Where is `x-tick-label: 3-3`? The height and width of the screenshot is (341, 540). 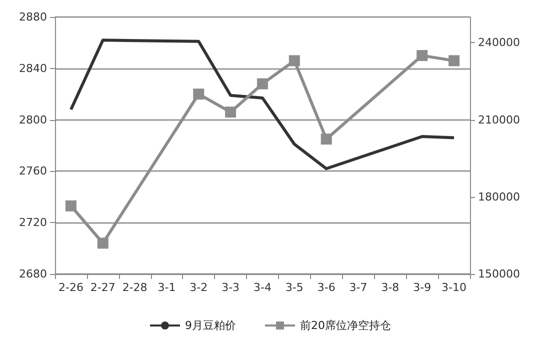 x-tick-label: 3-3 is located at coordinates (231, 287).